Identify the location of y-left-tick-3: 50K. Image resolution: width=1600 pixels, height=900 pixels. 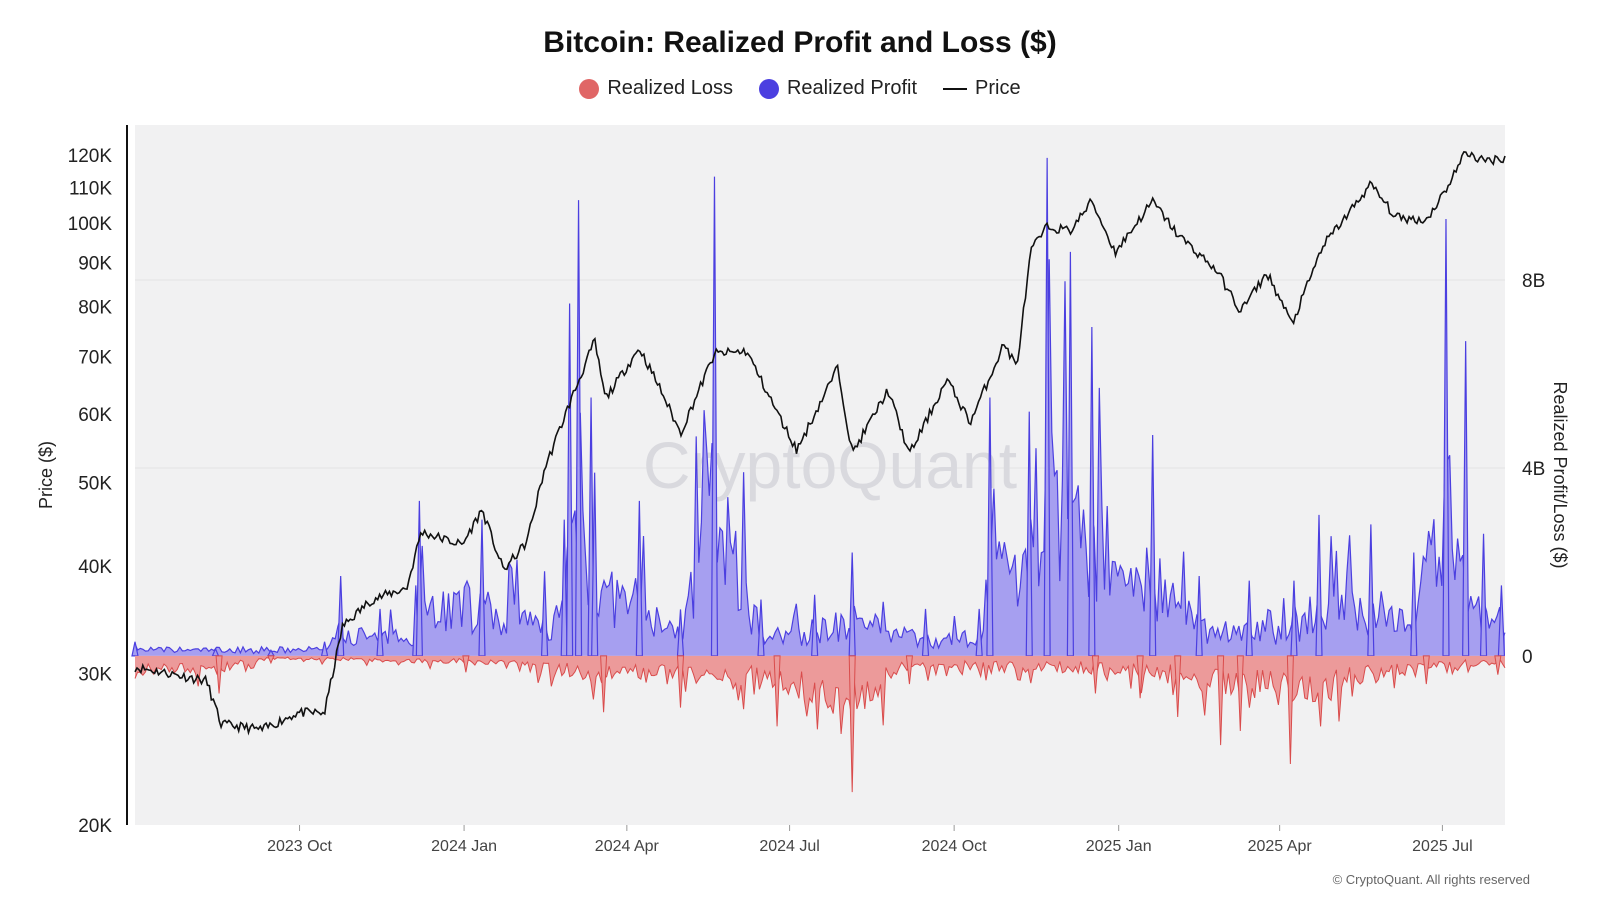
(95, 483).